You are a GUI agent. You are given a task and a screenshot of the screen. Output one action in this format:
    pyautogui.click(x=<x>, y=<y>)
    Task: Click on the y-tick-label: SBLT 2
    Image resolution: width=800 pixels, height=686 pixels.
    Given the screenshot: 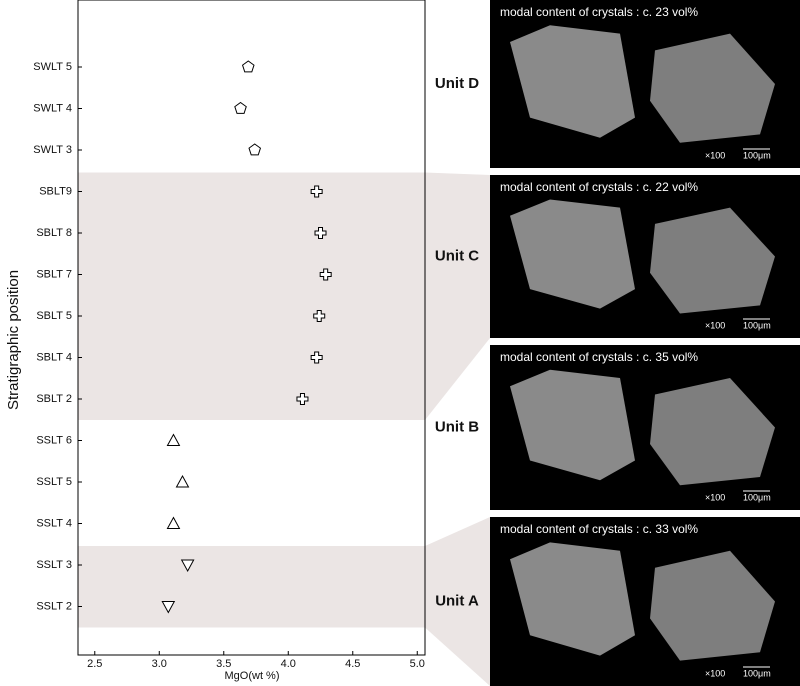 What is the action you would take?
    pyautogui.click(x=54, y=399)
    